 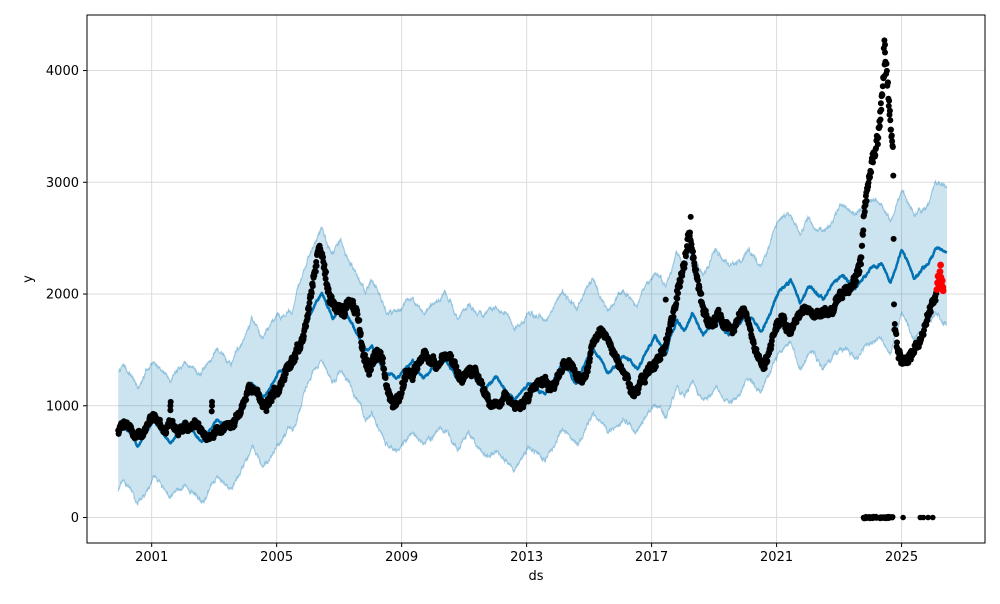 I want to click on x-tick-label: 2025, so click(x=901, y=557).